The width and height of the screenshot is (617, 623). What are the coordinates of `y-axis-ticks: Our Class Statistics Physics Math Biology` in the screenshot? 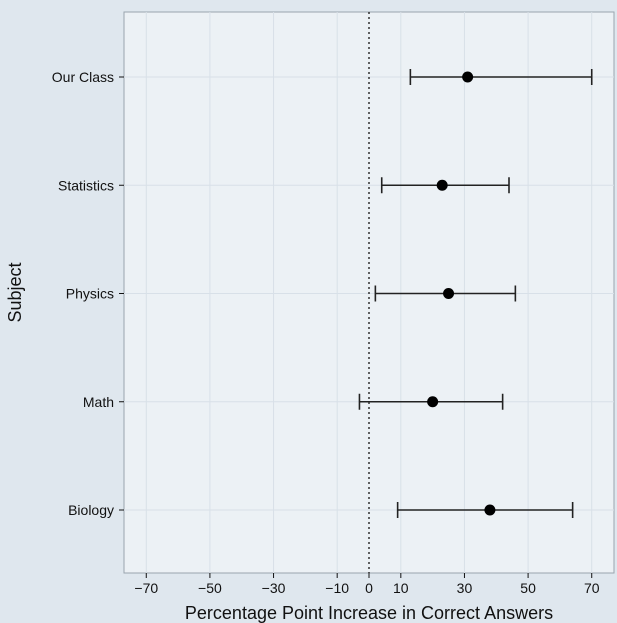 It's located at (88, 293).